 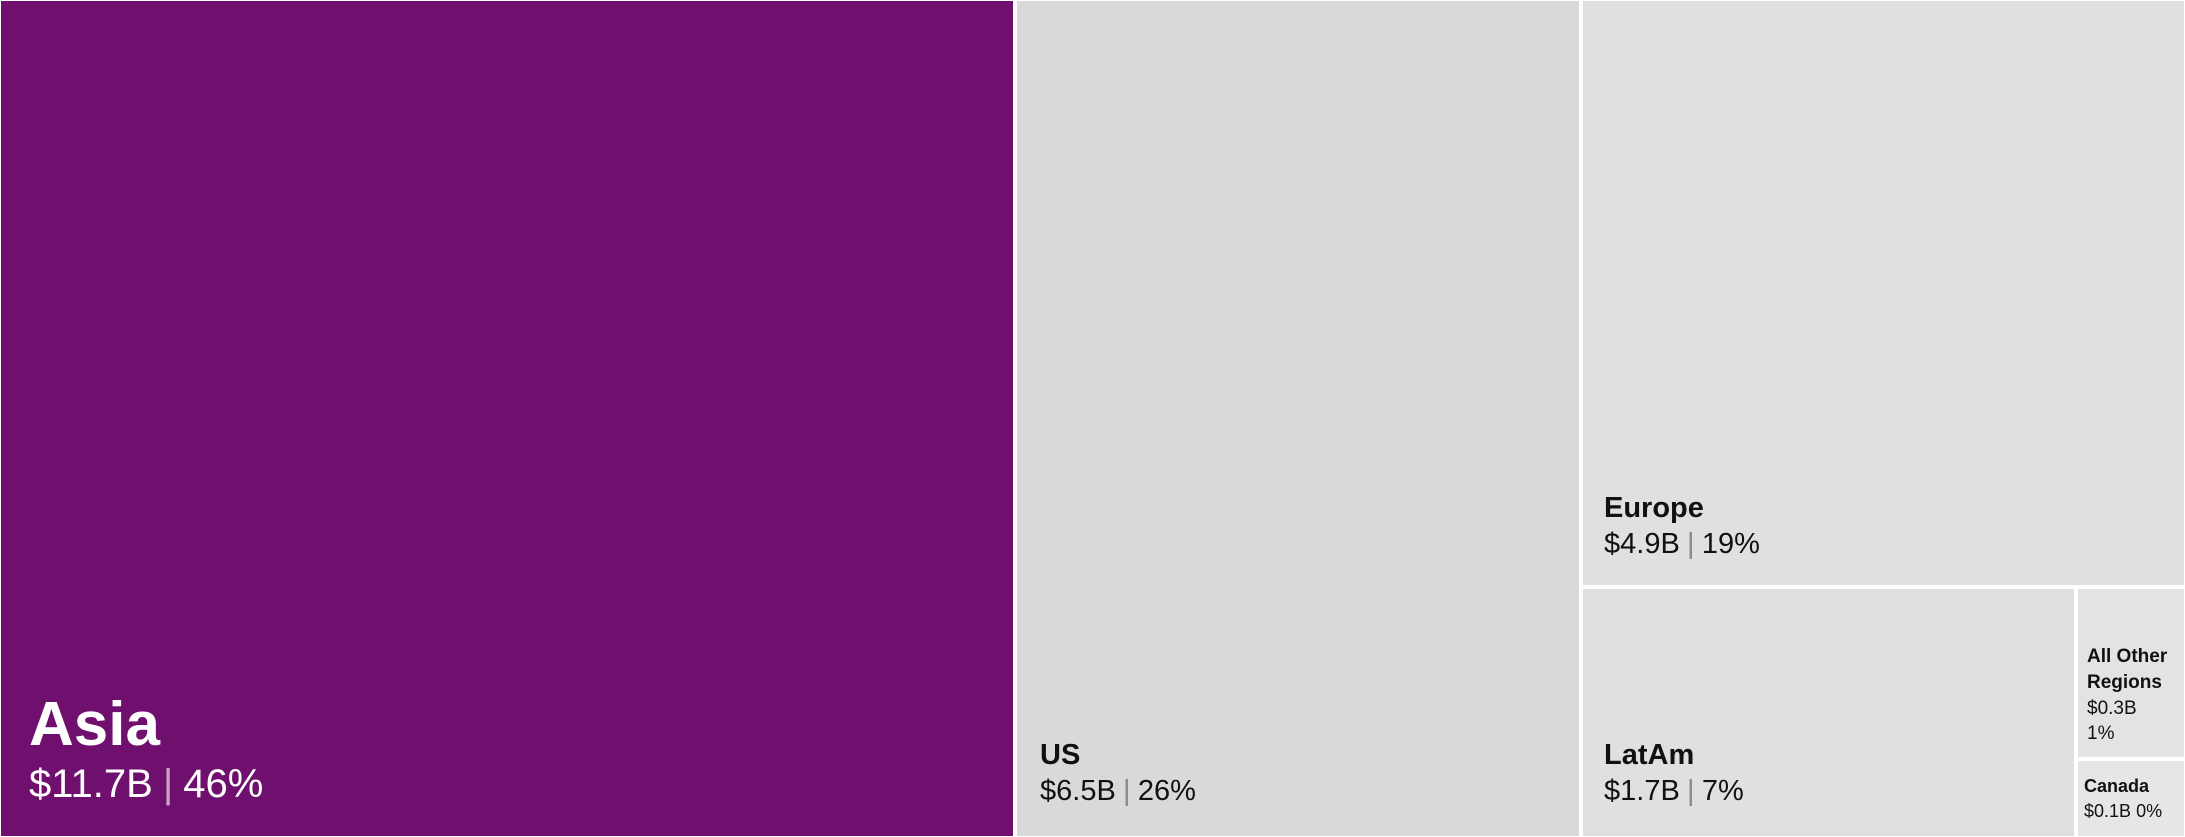 I want to click on tile-name: Canada, so click(x=2117, y=786).